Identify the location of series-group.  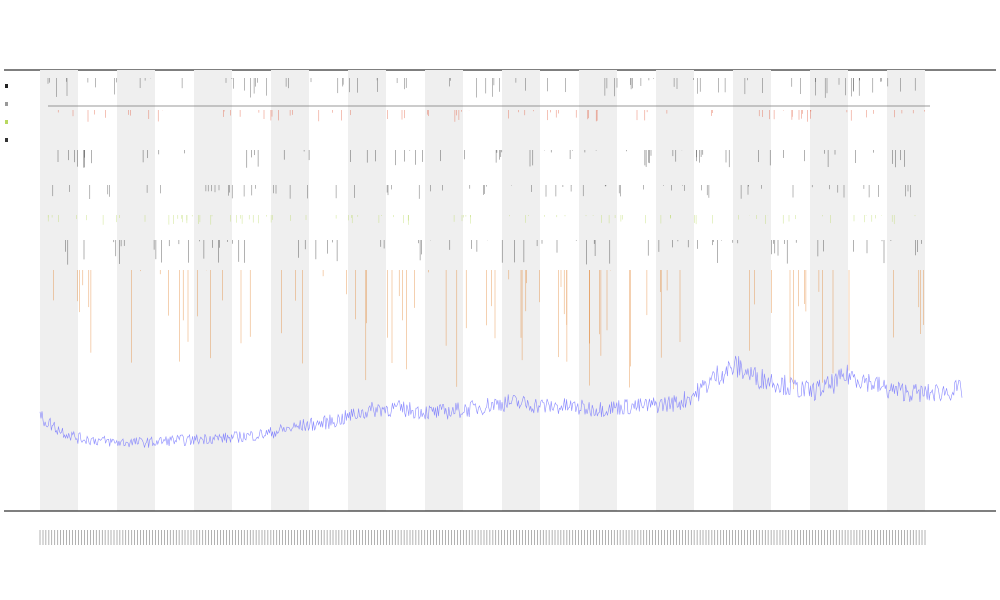
(501, 401).